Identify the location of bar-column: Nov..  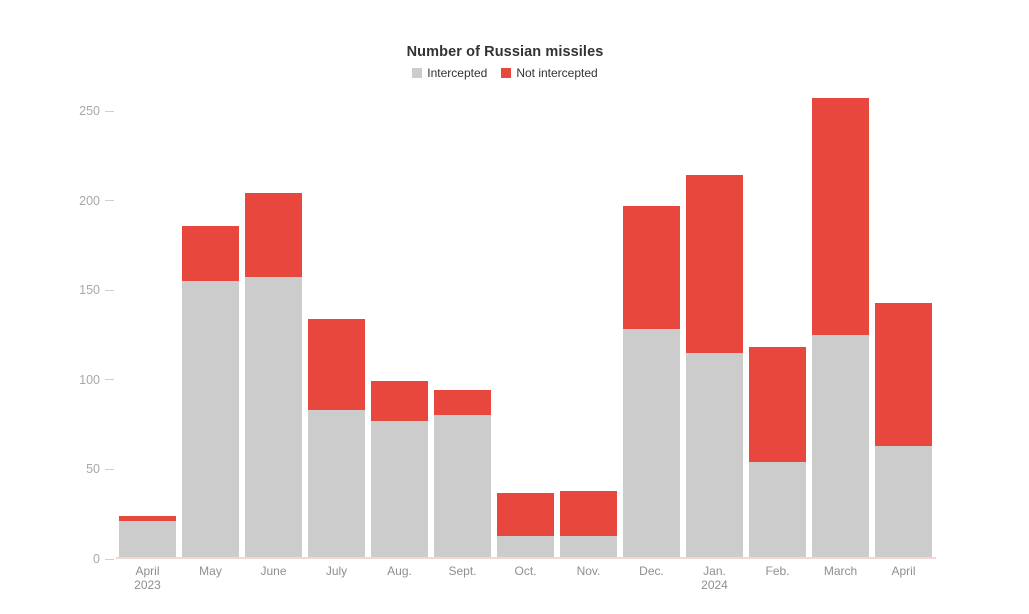
(588, 336).